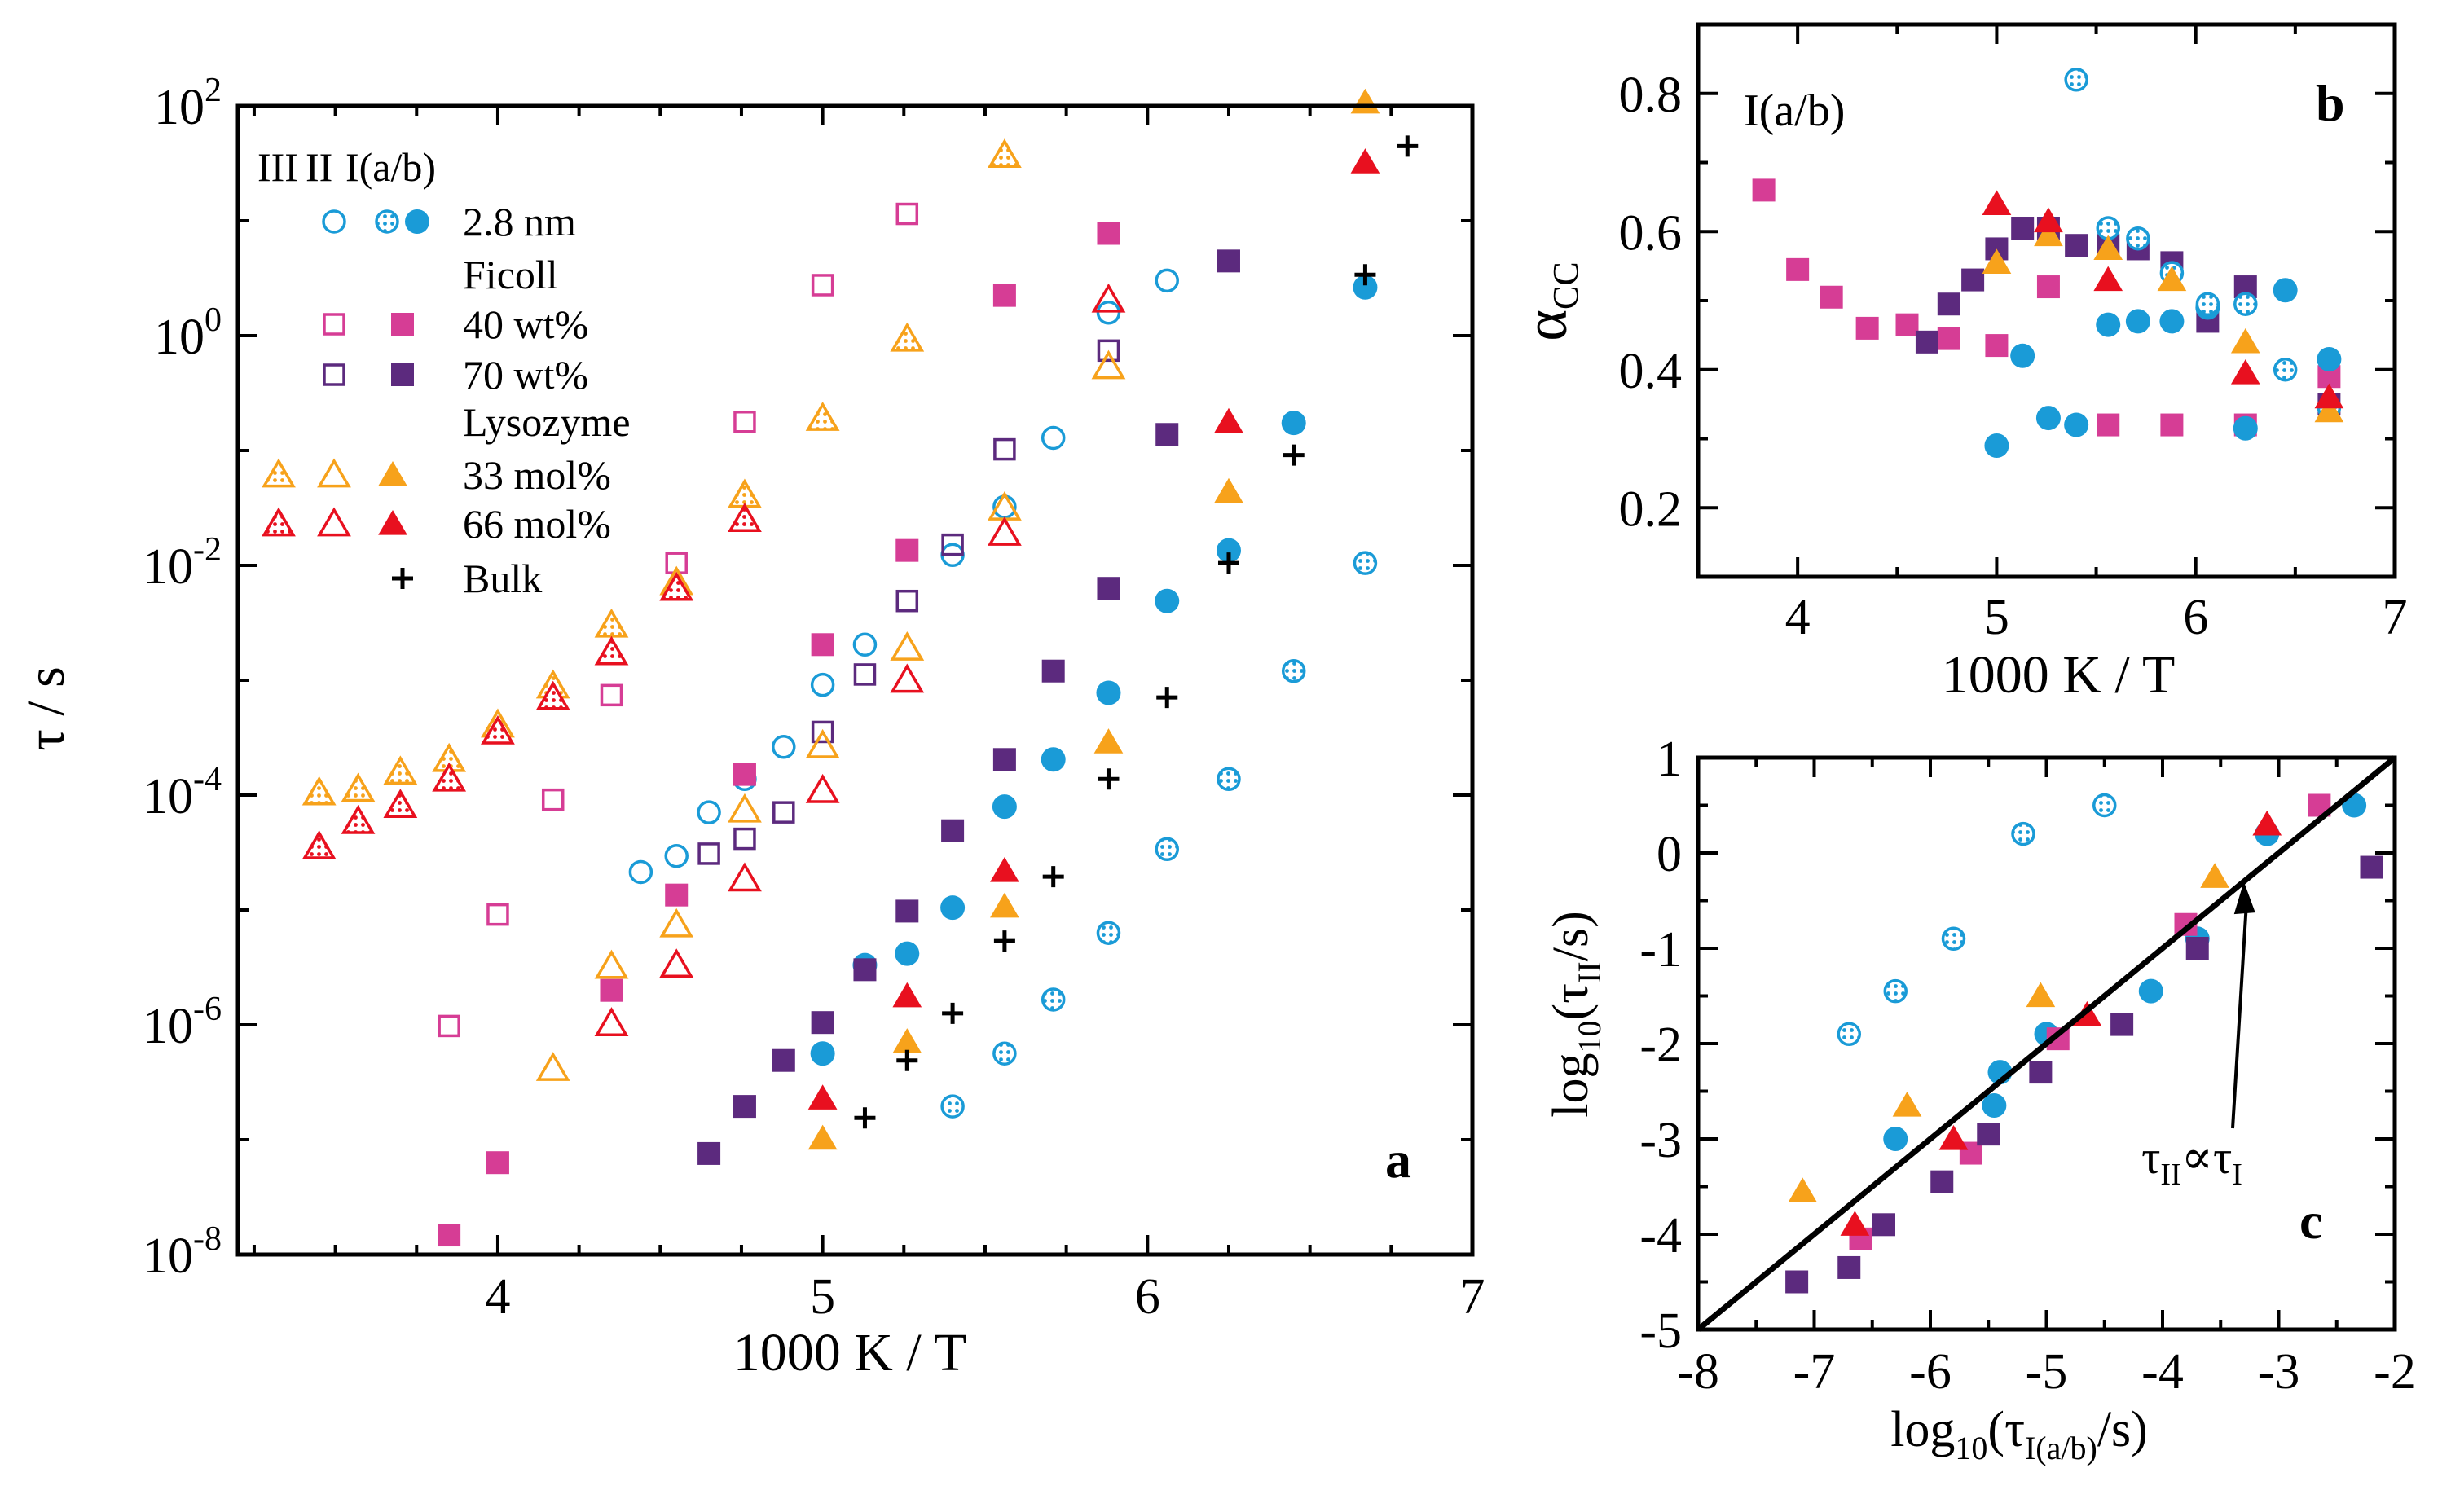 The image size is (2451, 1512). What do you see at coordinates (1670, 854) in the screenshot?
I see `panel-c-ytick-label: 0` at bounding box center [1670, 854].